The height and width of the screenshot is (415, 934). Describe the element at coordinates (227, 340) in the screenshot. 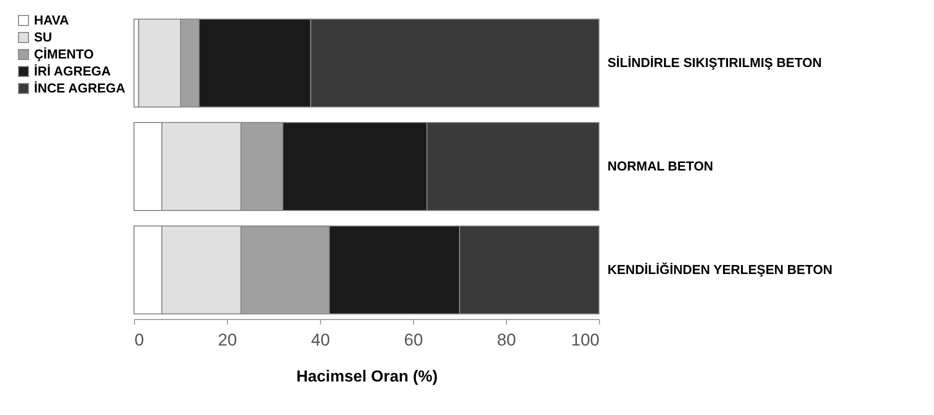

I see `x-tick-label: 20` at that location.